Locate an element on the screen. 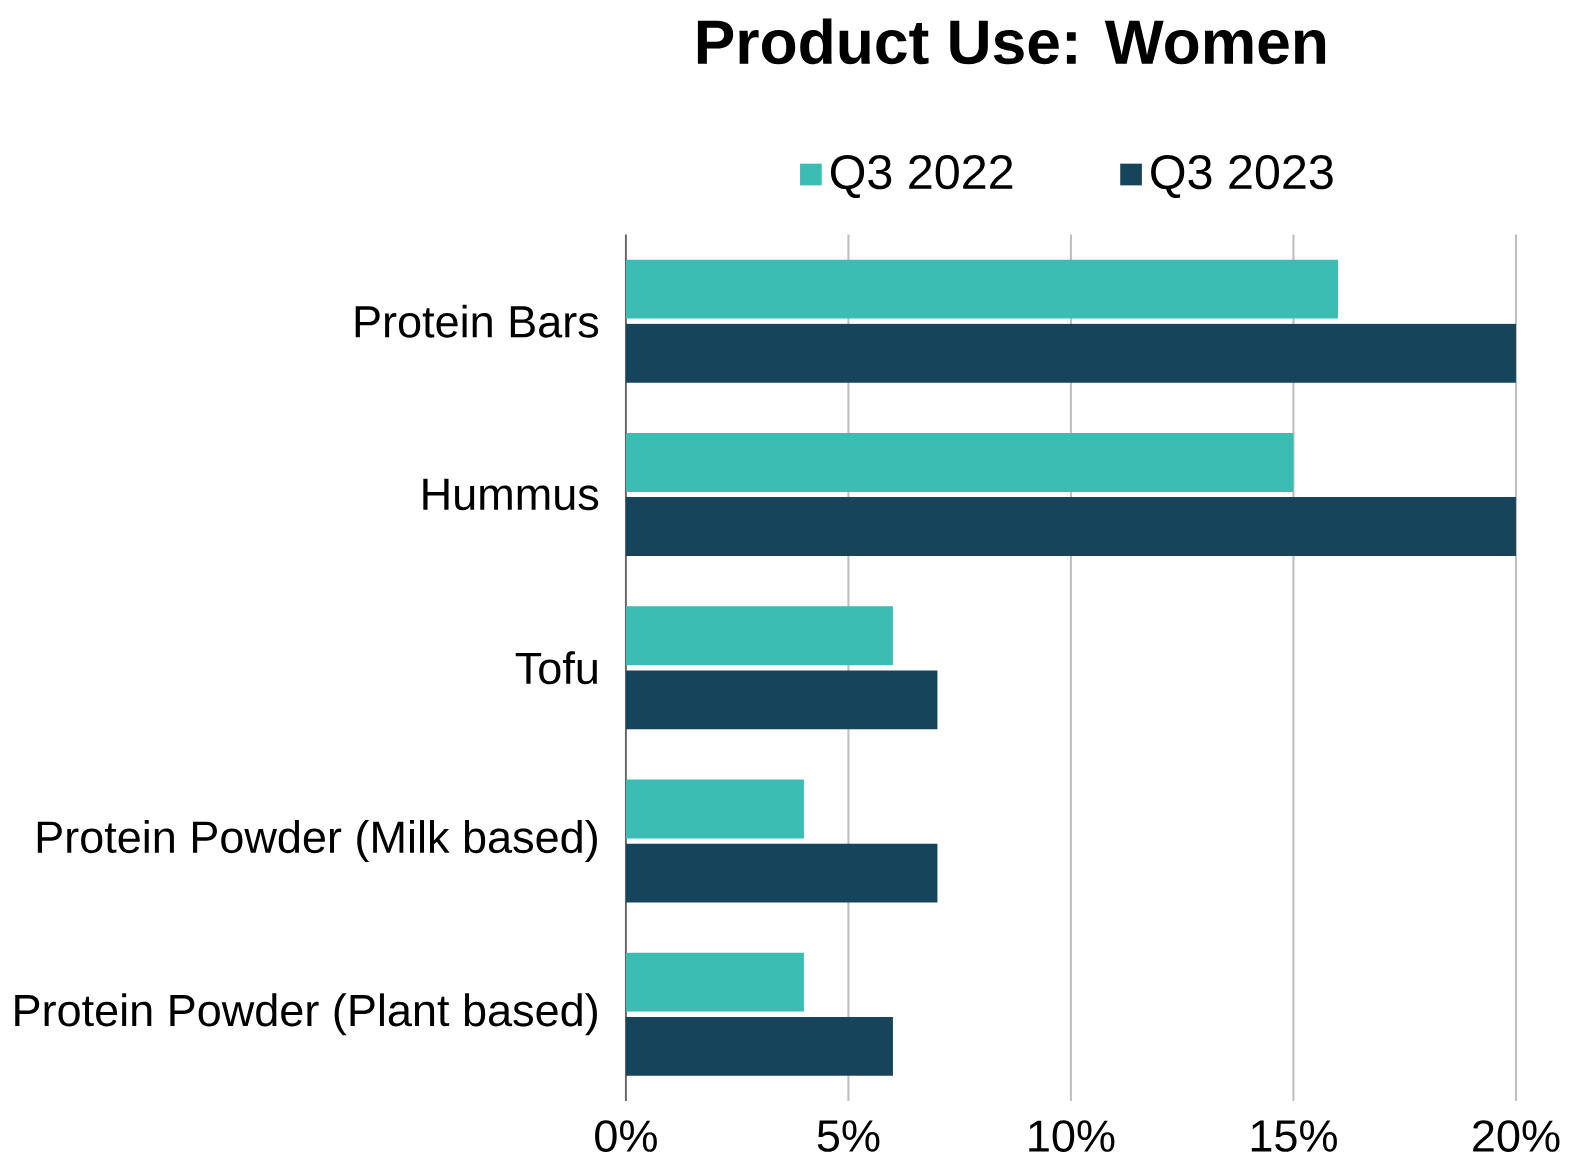 The image size is (1583, 1175). x-tick-label: 5% is located at coordinates (848, 1136).